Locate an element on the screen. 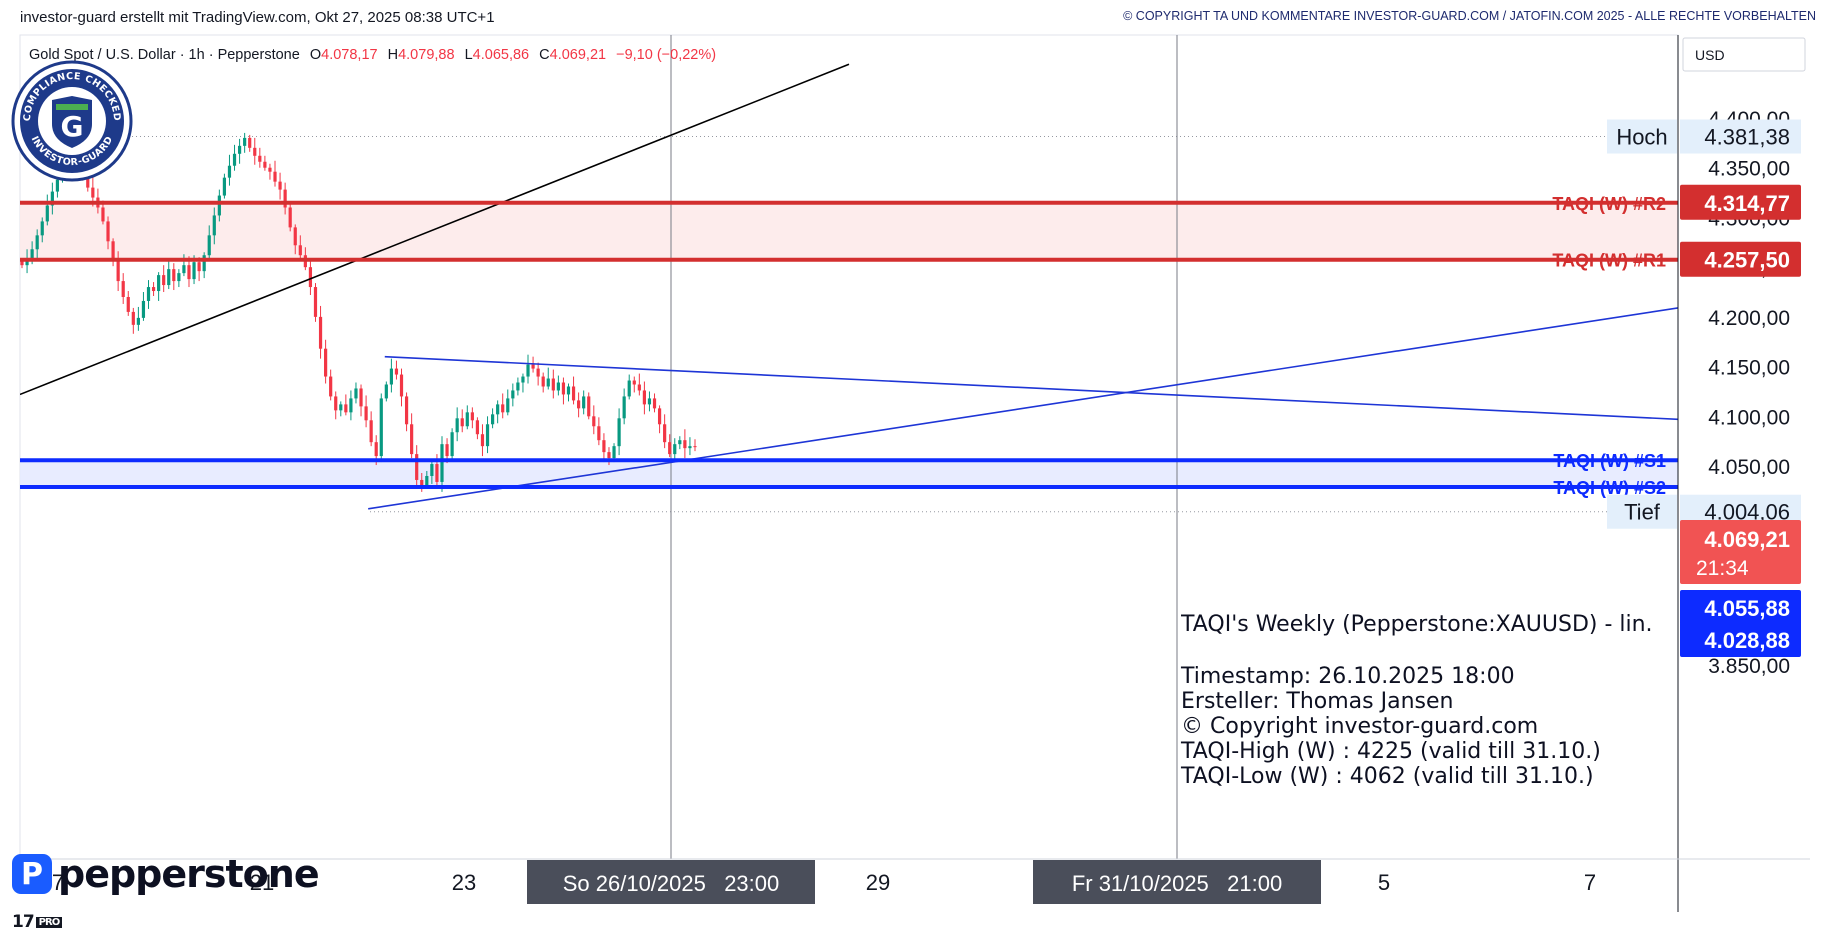 This screenshot has width=1828, height=937. tradingview-logo-icon: 17 PRO is located at coordinates (37, 922).